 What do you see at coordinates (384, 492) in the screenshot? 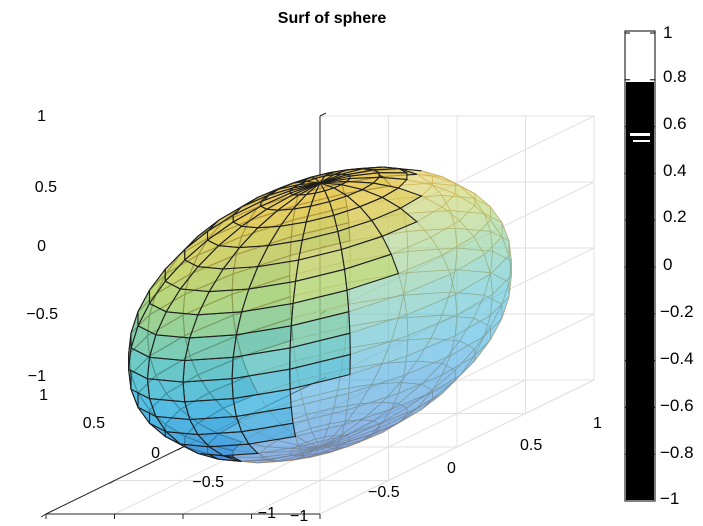
I see `right-axis-tick-label: −0.5` at bounding box center [384, 492].